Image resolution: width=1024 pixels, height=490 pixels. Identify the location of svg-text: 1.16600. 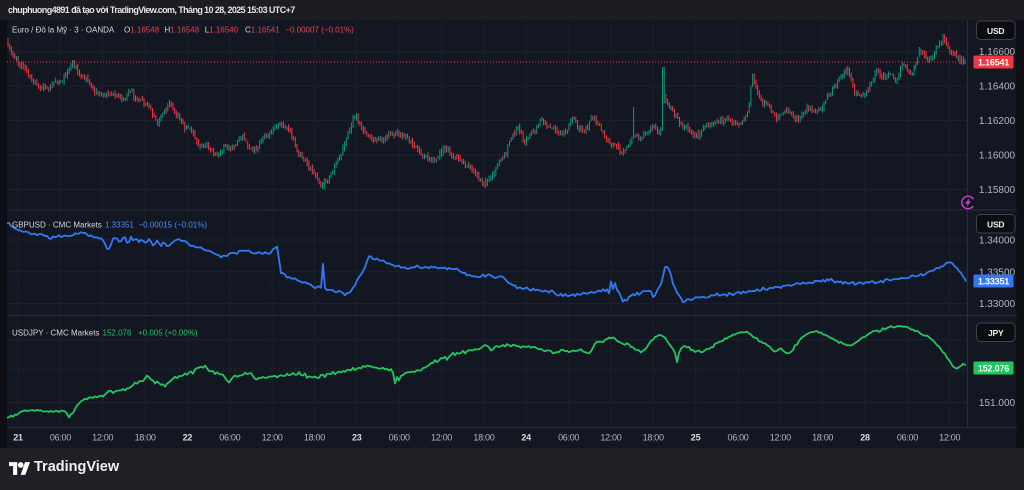
(997, 52).